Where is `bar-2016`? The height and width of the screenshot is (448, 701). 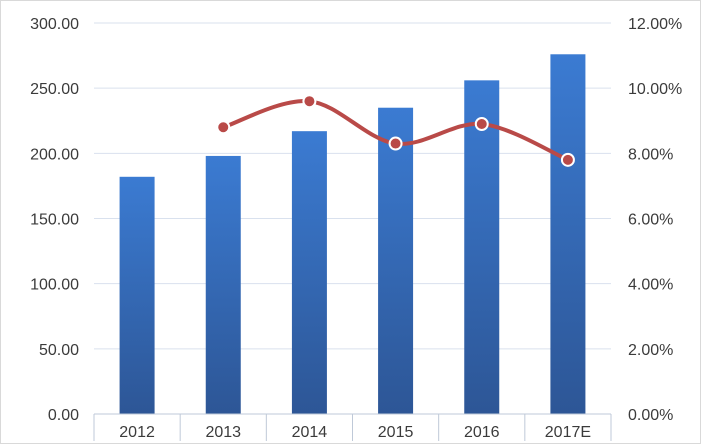 bar-2016 is located at coordinates (482, 247).